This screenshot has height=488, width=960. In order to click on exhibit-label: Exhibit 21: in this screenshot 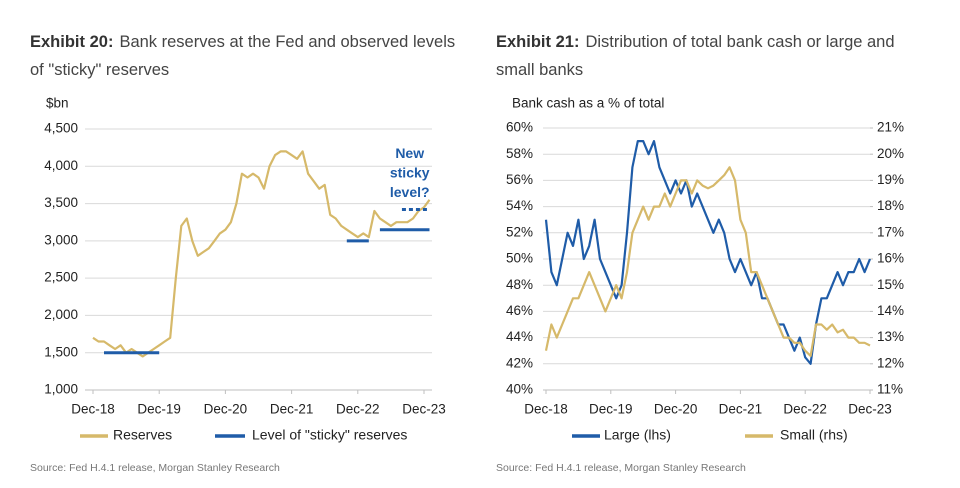, I will do `click(538, 42)`.